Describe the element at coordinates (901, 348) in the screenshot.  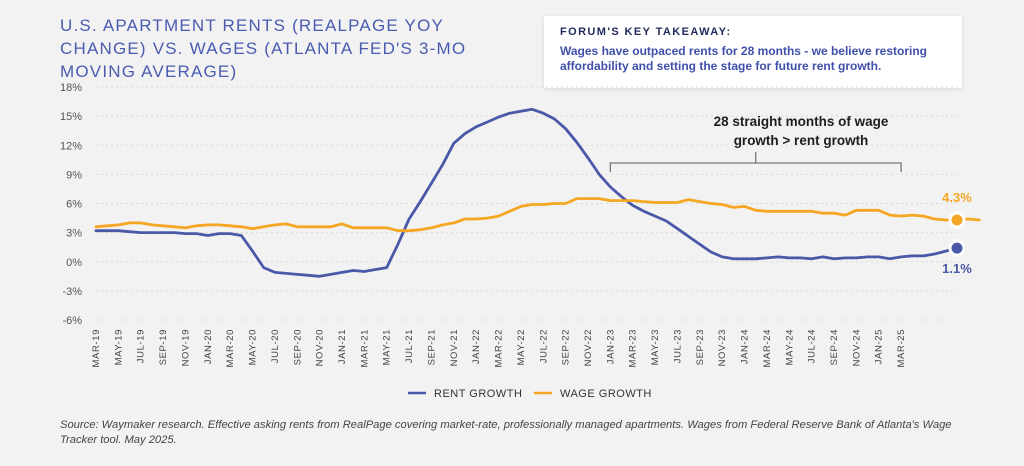
I see `x-tick-label: MAR-25` at that location.